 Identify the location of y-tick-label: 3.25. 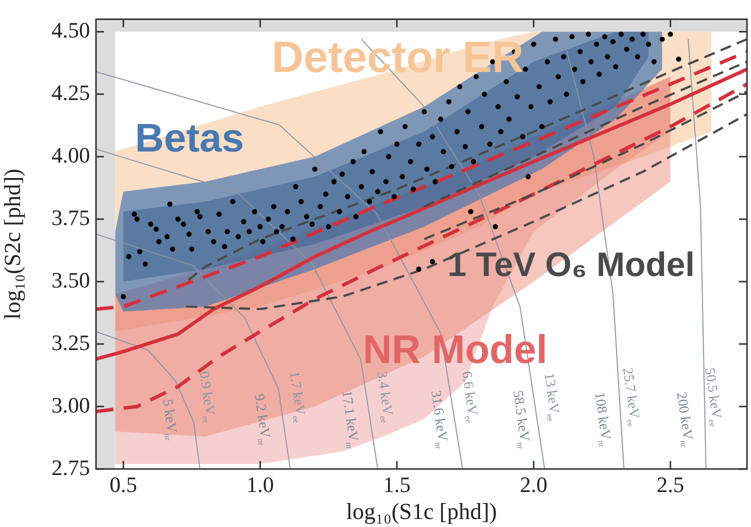
(71, 342).